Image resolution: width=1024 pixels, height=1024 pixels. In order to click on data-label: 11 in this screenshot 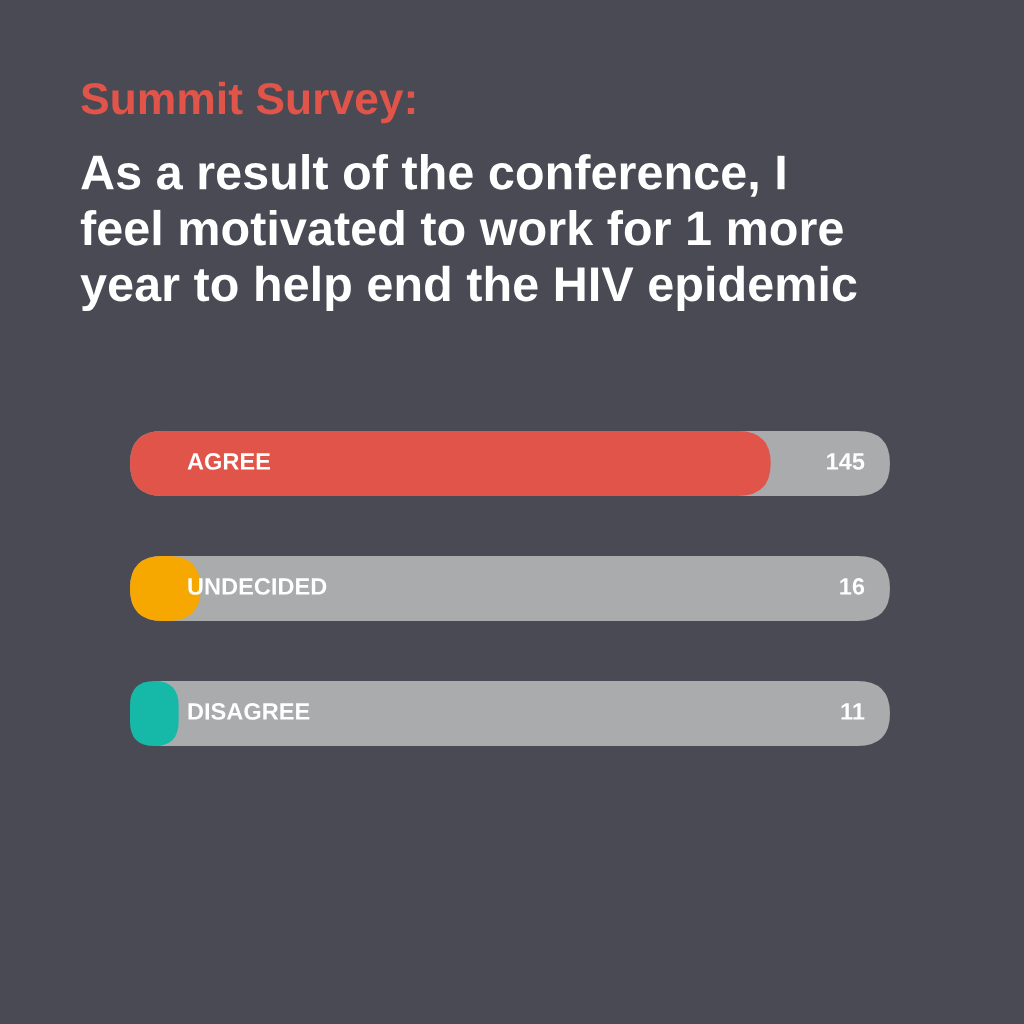, I will do `click(853, 711)`.